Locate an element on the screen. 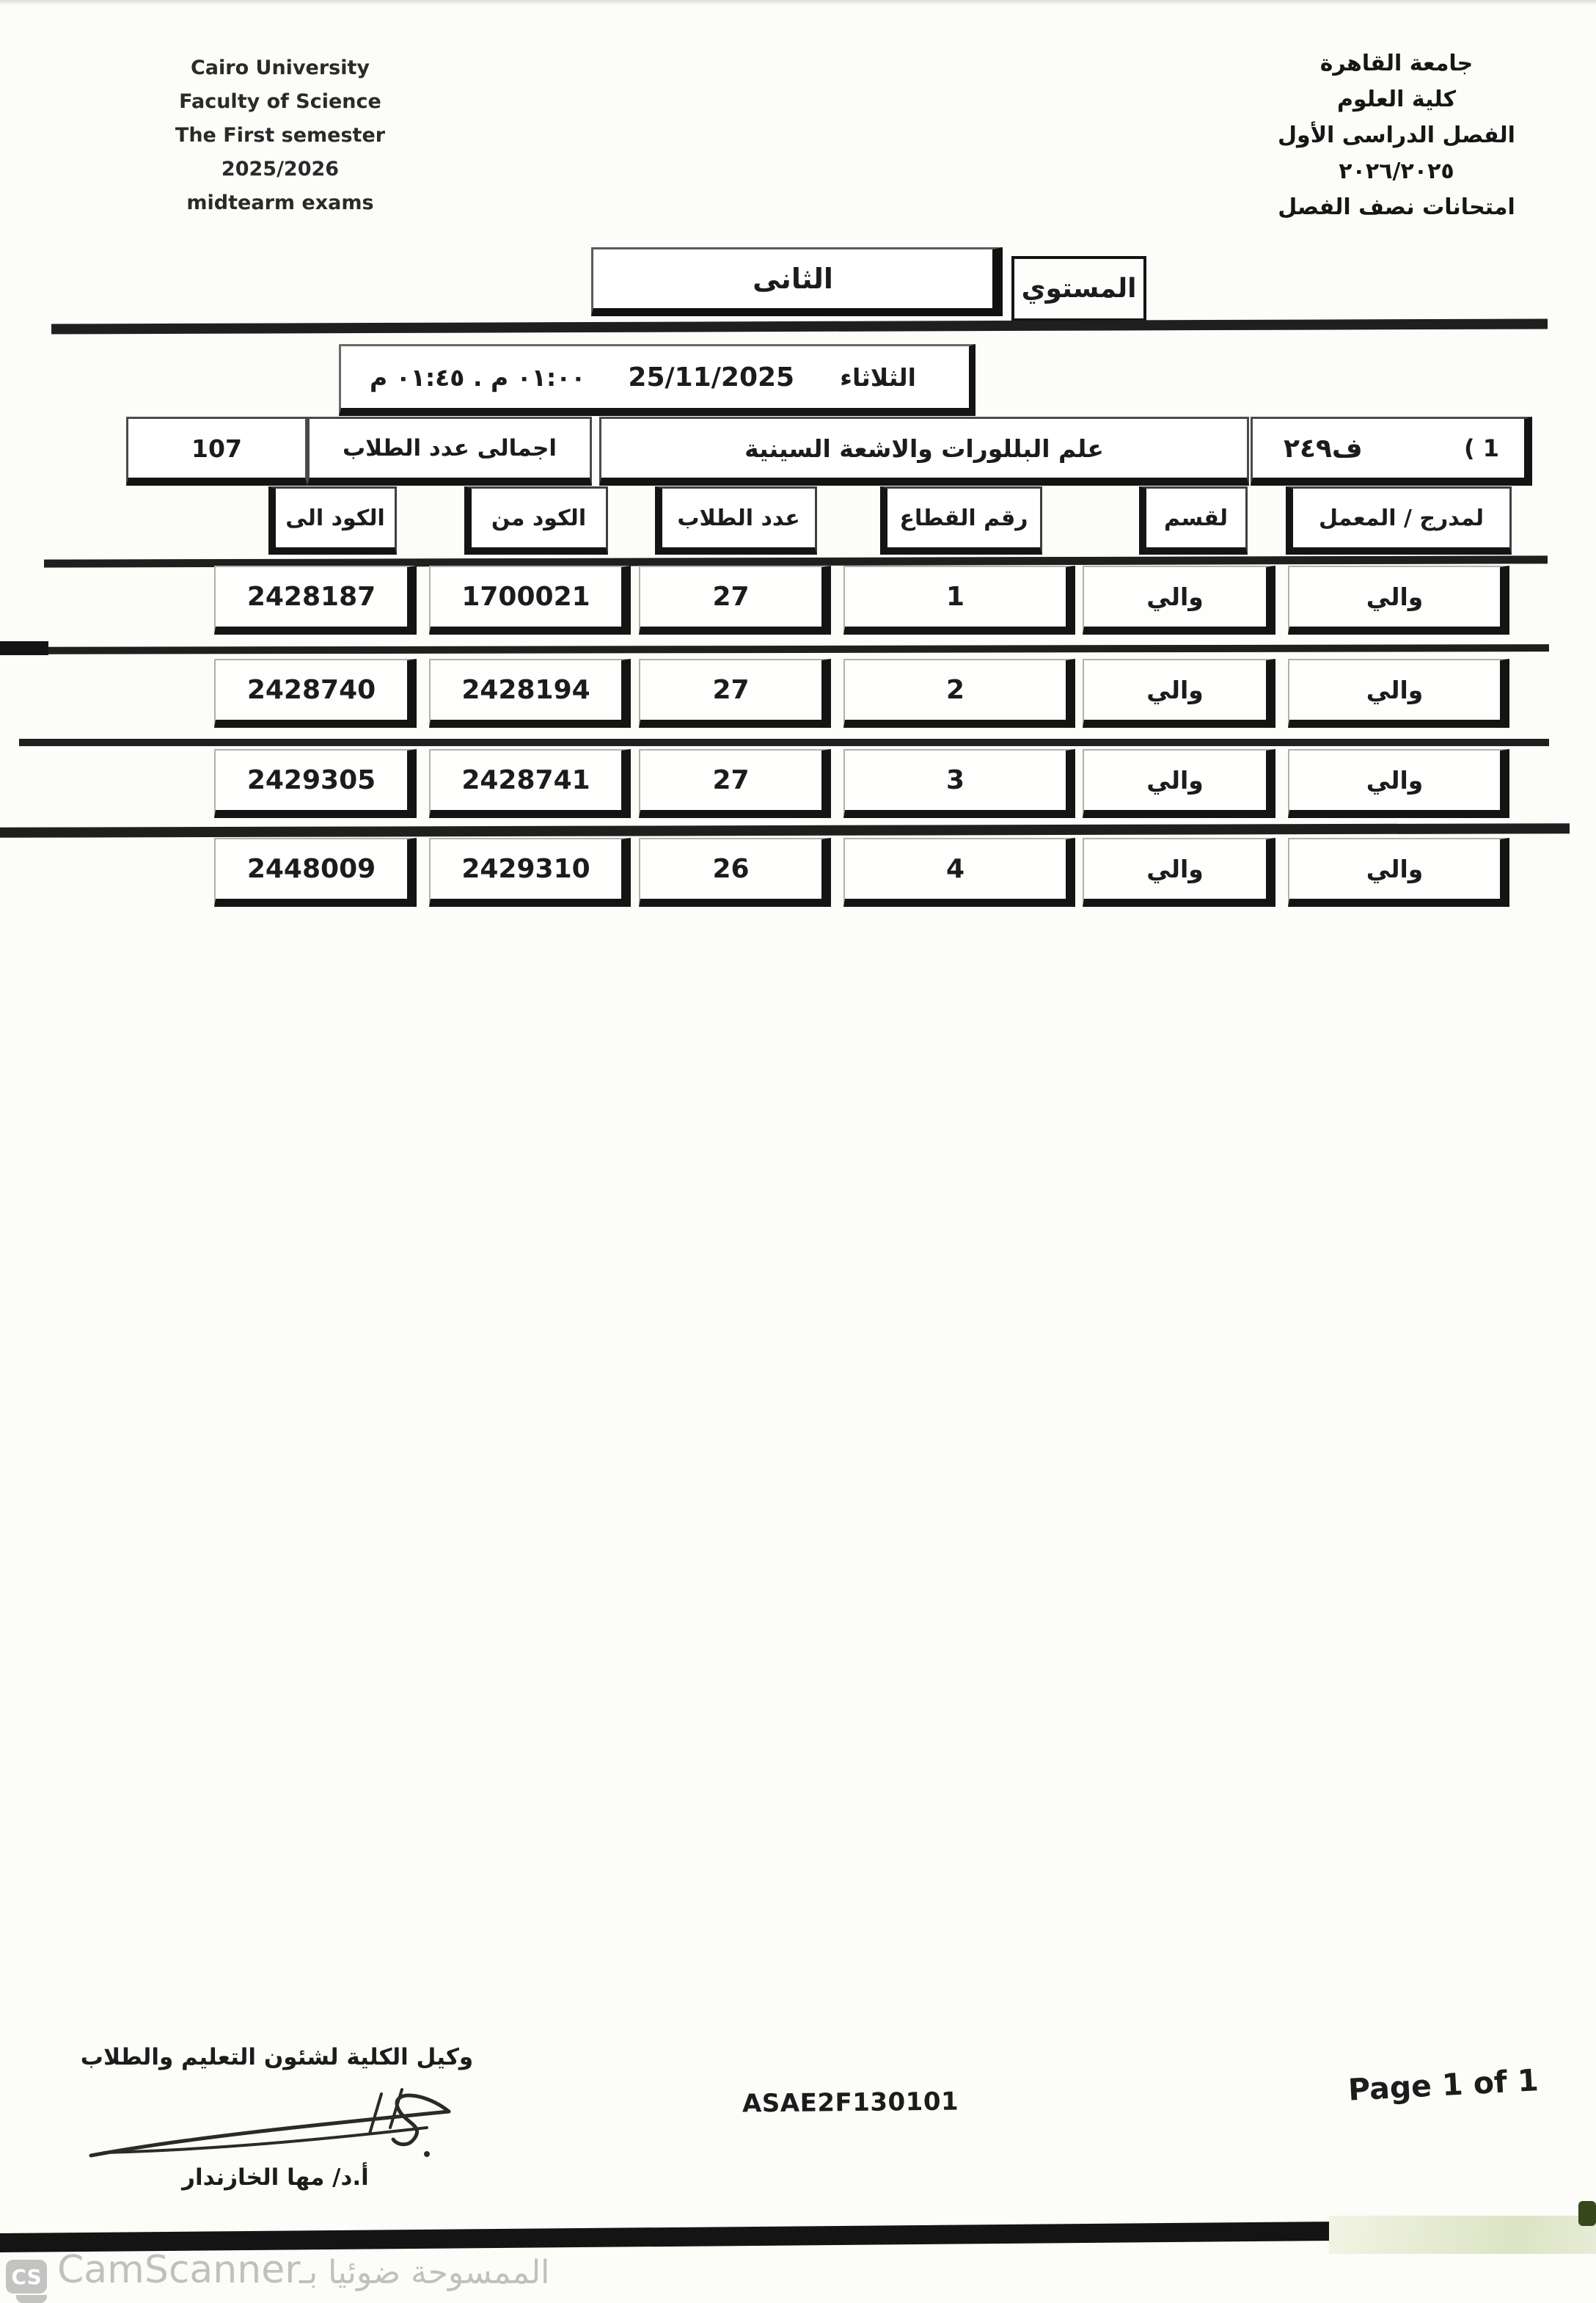 The width and height of the screenshot is (1596, 2303). semester-en: The First semester is located at coordinates (280, 135).